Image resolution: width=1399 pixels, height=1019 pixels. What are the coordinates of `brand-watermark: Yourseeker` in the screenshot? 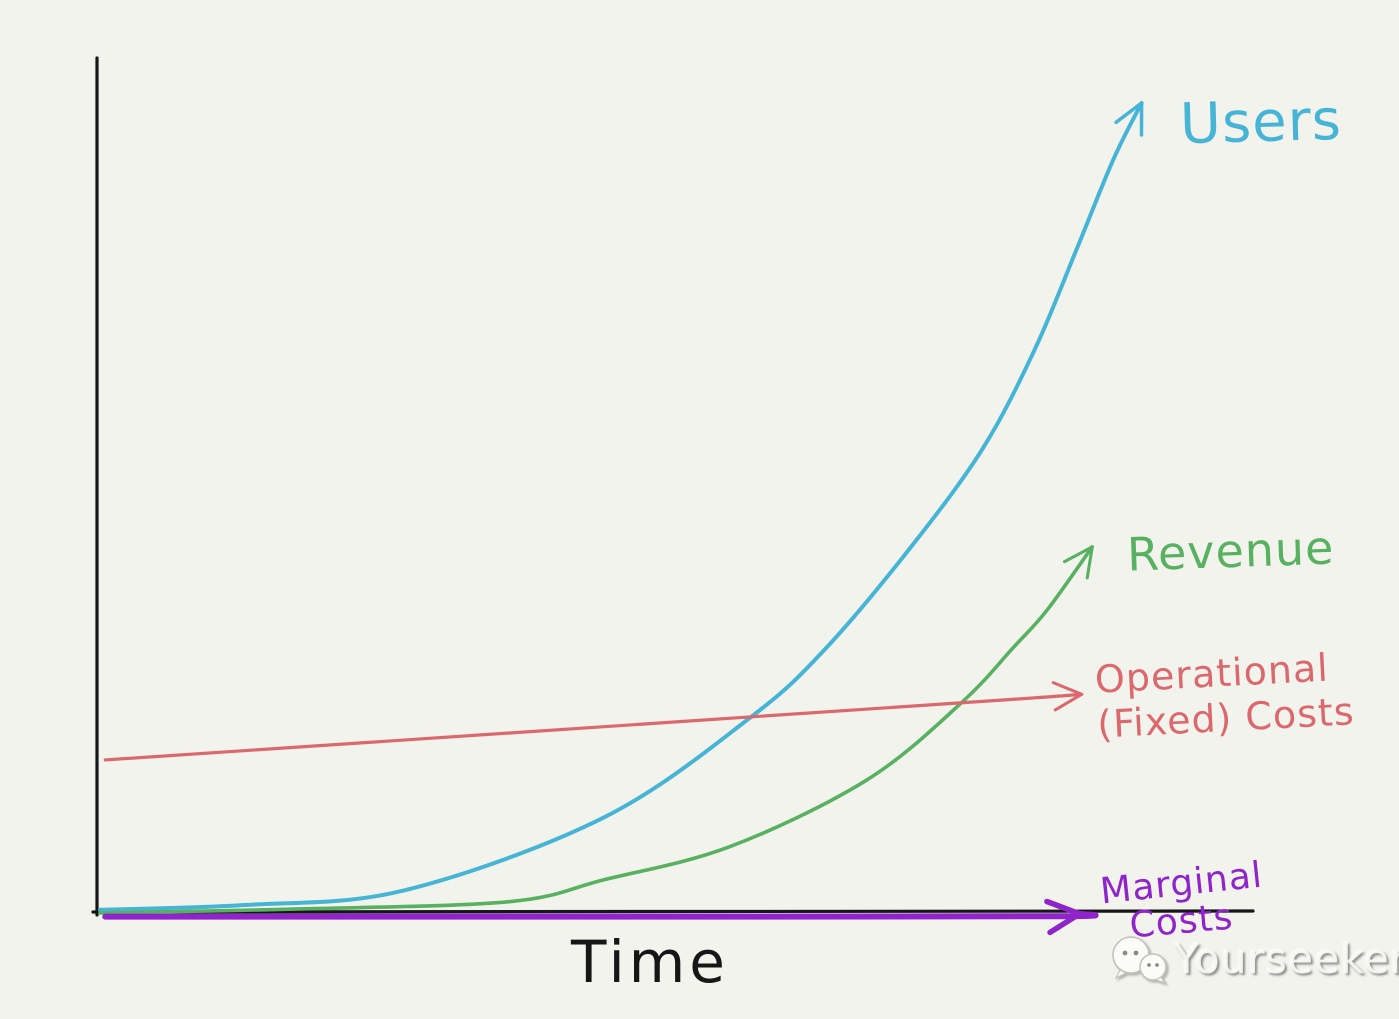 It's located at (1253, 959).